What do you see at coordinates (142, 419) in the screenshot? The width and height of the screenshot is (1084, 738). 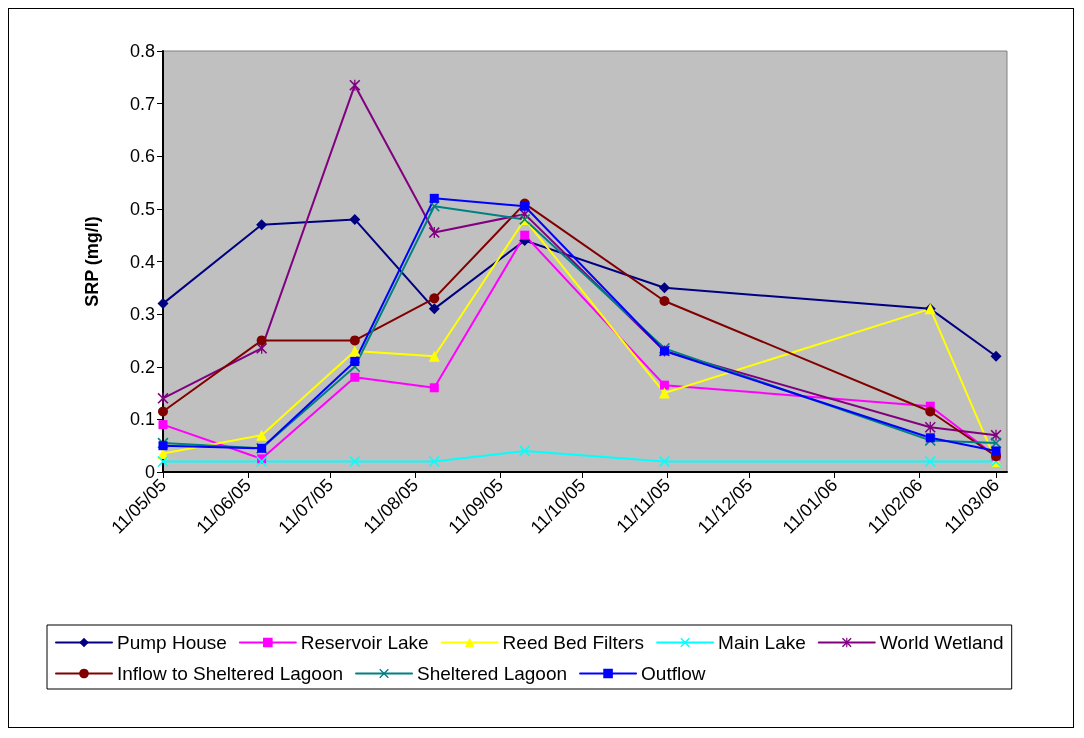 I see `y-tick-label: 0.1` at bounding box center [142, 419].